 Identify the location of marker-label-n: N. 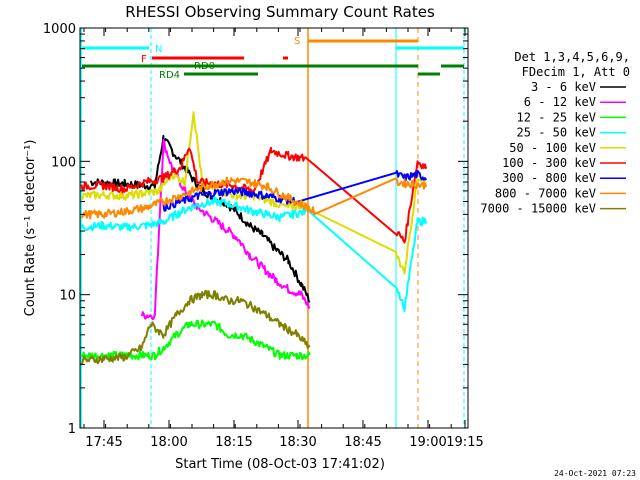
(158, 49).